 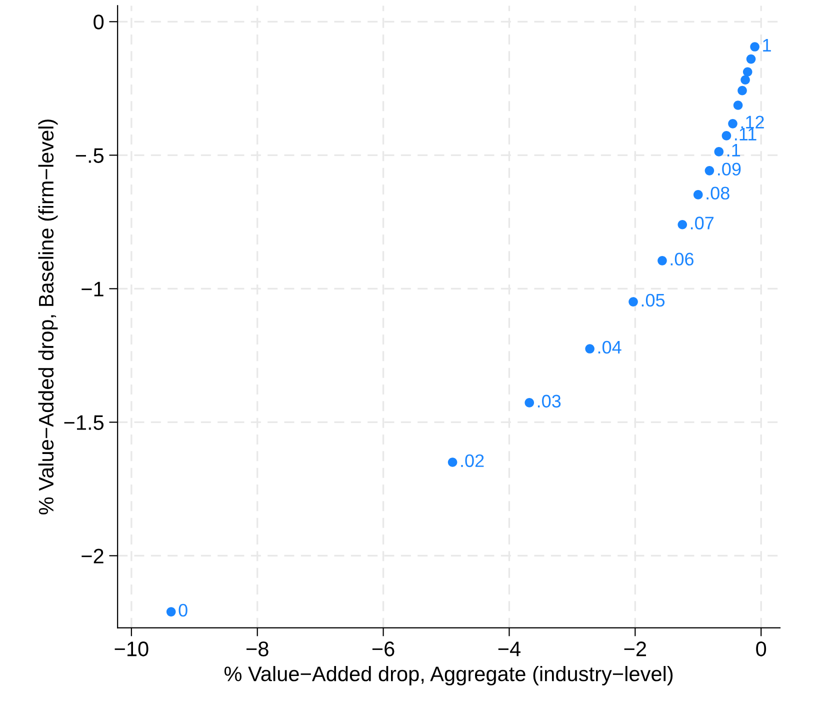 What do you see at coordinates (93, 289) in the screenshot?
I see `y-tick-label: −1` at bounding box center [93, 289].